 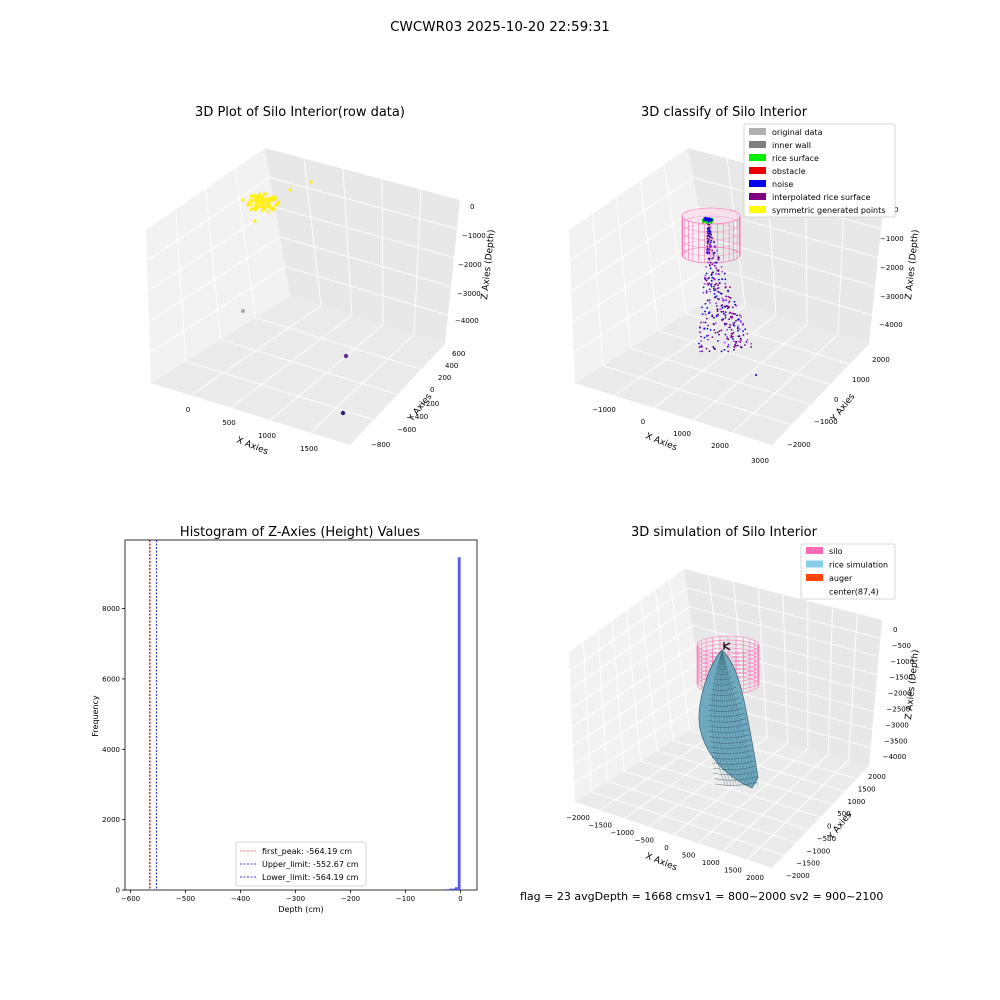 I want to click on hist-y-tick-label: 6000, so click(x=111, y=679).